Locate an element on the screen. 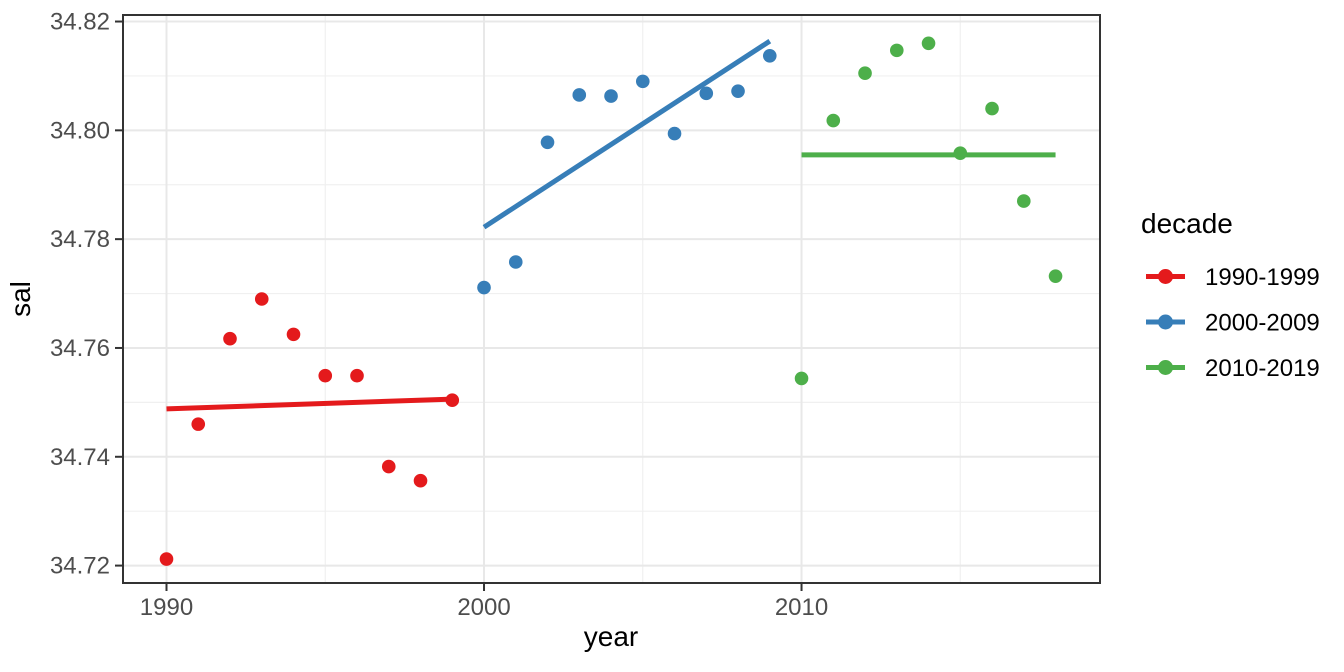 This screenshot has width=1344, height=672. data-point-2000-2009-2009 is located at coordinates (769, 56).